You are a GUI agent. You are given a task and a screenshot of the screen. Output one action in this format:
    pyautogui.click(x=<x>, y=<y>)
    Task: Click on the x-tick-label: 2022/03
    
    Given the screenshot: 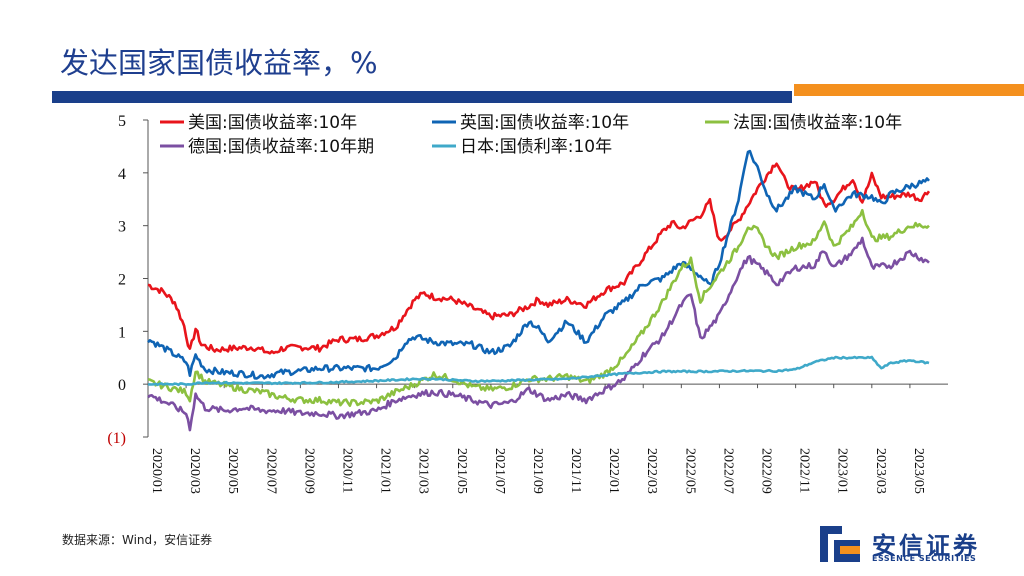 What is the action you would take?
    pyautogui.click(x=651, y=471)
    